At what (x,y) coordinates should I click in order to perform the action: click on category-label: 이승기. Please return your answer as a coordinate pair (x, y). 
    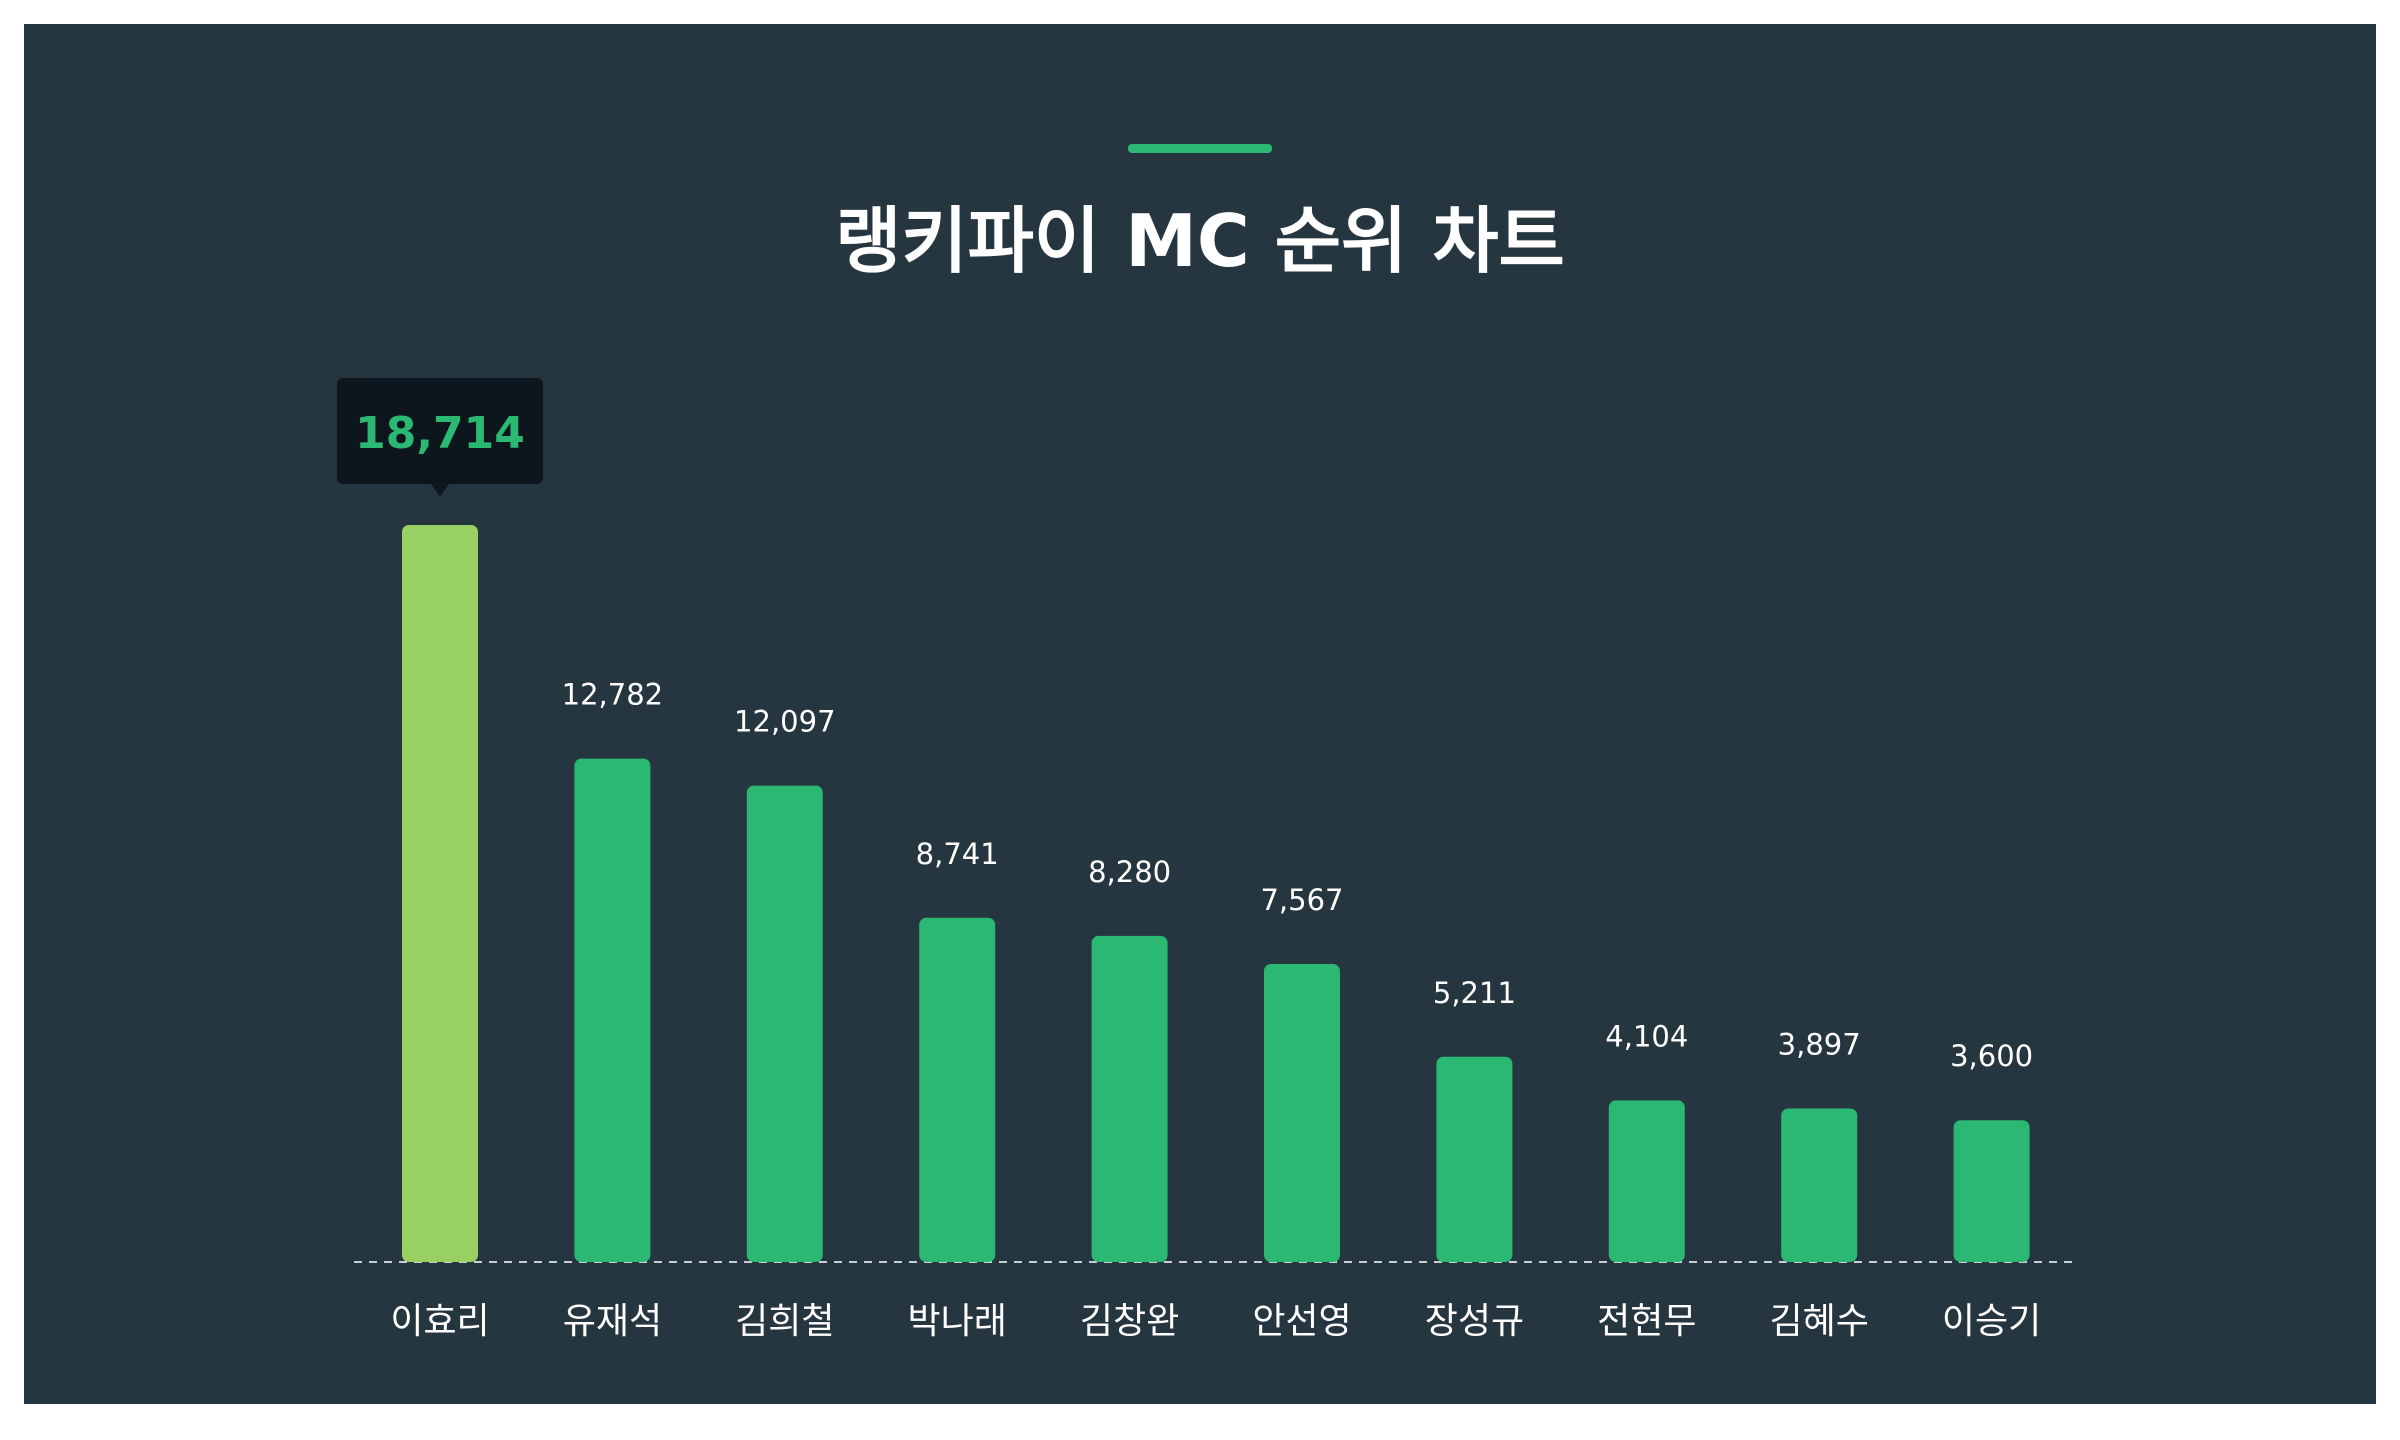
    Looking at the image, I should click on (1991, 1321).